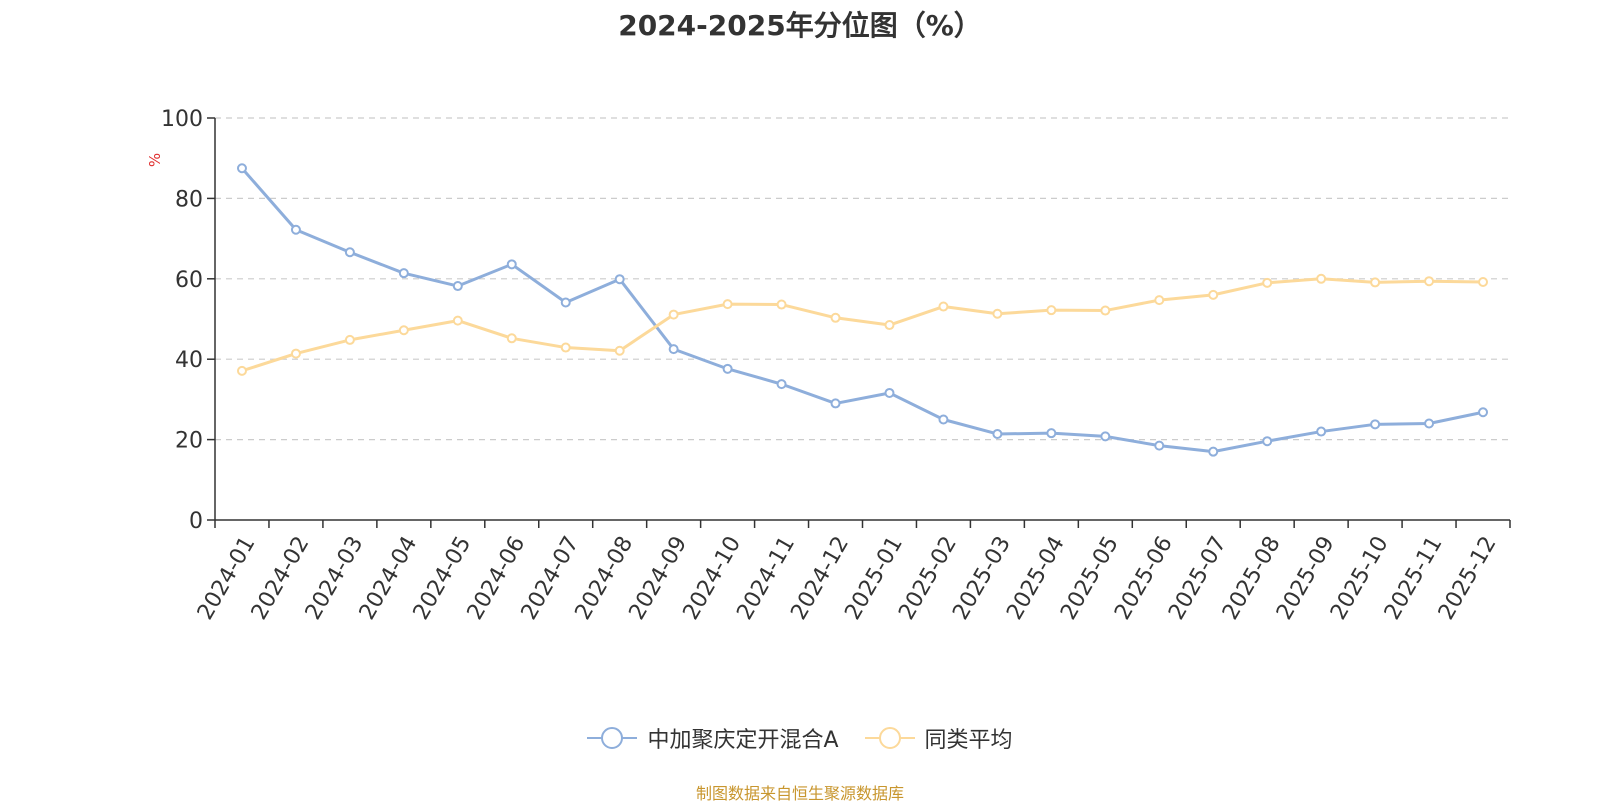 This screenshot has width=1600, height=804. What do you see at coordinates (799, 793) in the screenshot?
I see `data-source-note: 制图数据来自恒生聚源数据库` at bounding box center [799, 793].